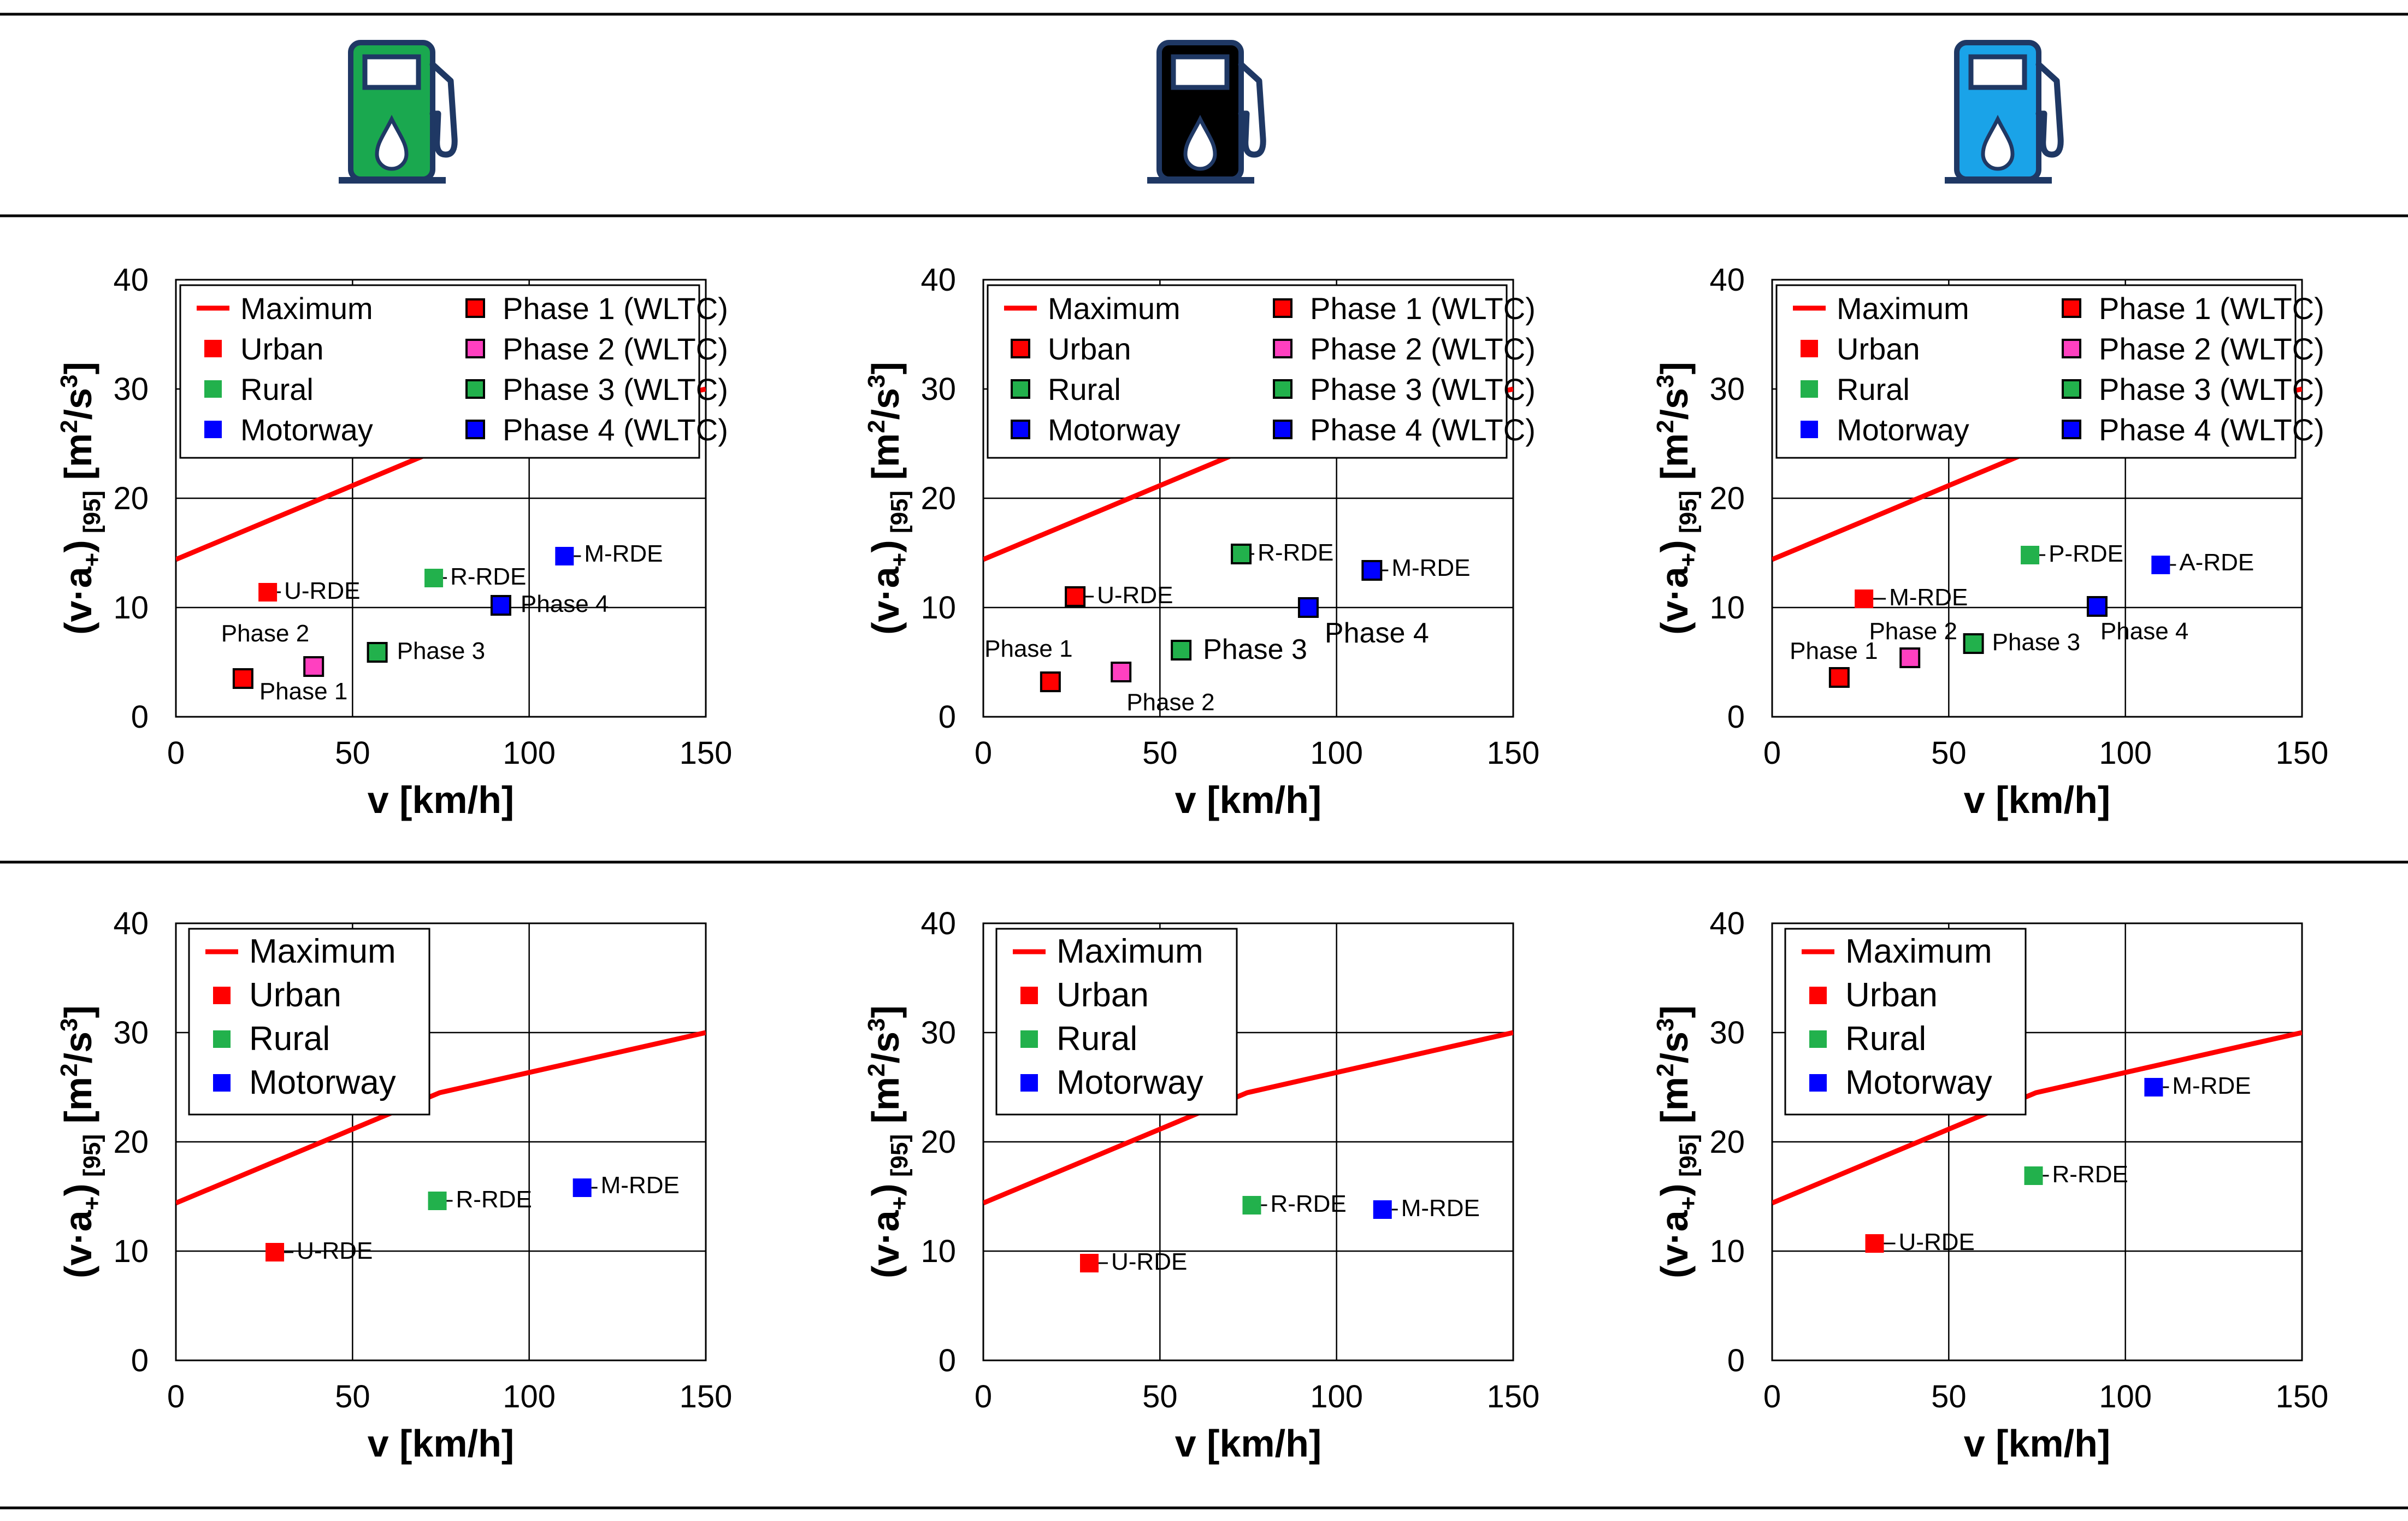  What do you see at coordinates (2036, 642) in the screenshot?
I see `point-label: Phase 3` at bounding box center [2036, 642].